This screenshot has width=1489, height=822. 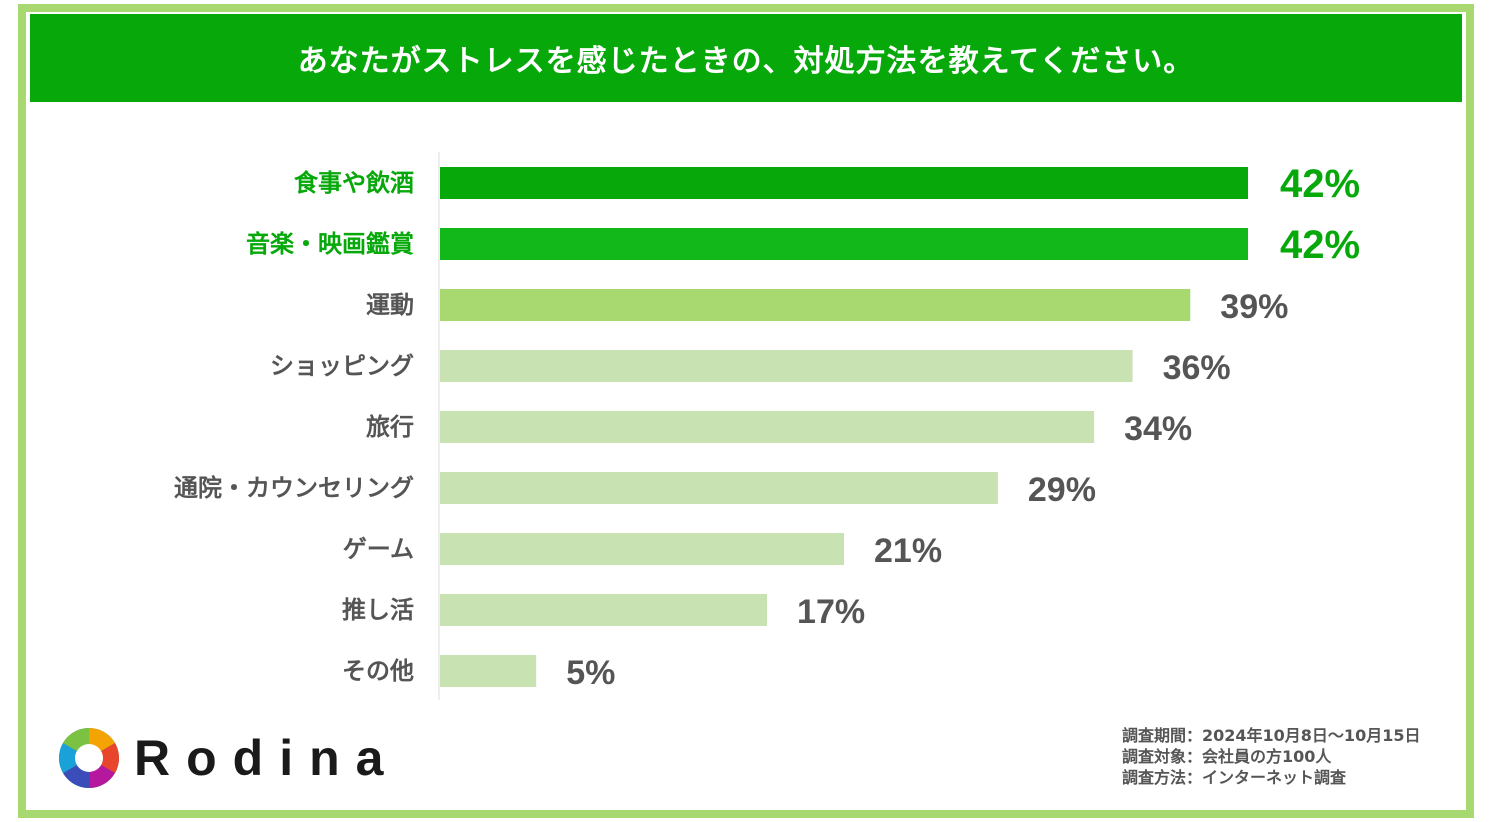 I want to click on survey-method: 調査方法：インターネット調査, so click(x=1234, y=777).